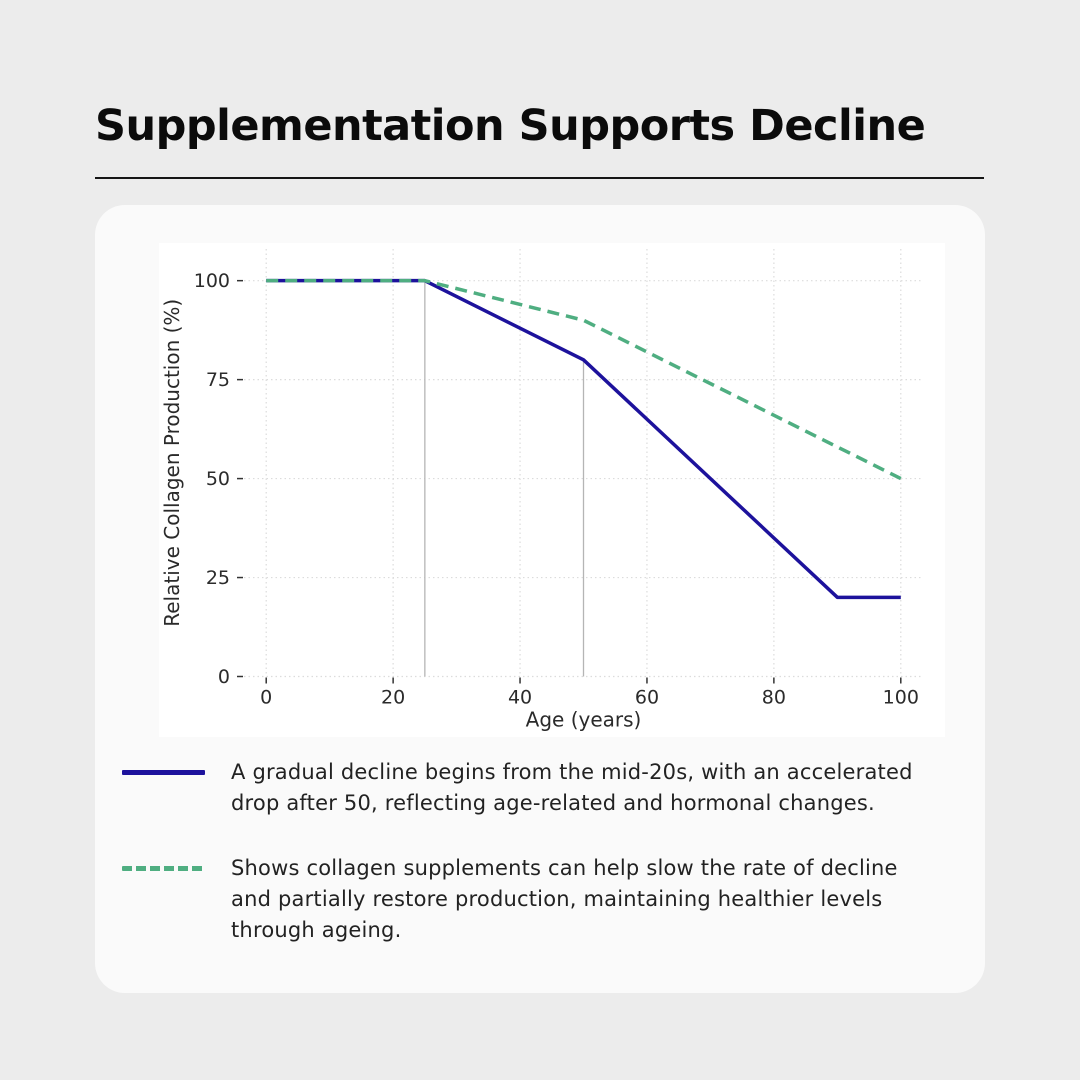 This screenshot has height=1080, width=1080. What do you see at coordinates (218, 479) in the screenshot?
I see `y-tick-label: 50` at bounding box center [218, 479].